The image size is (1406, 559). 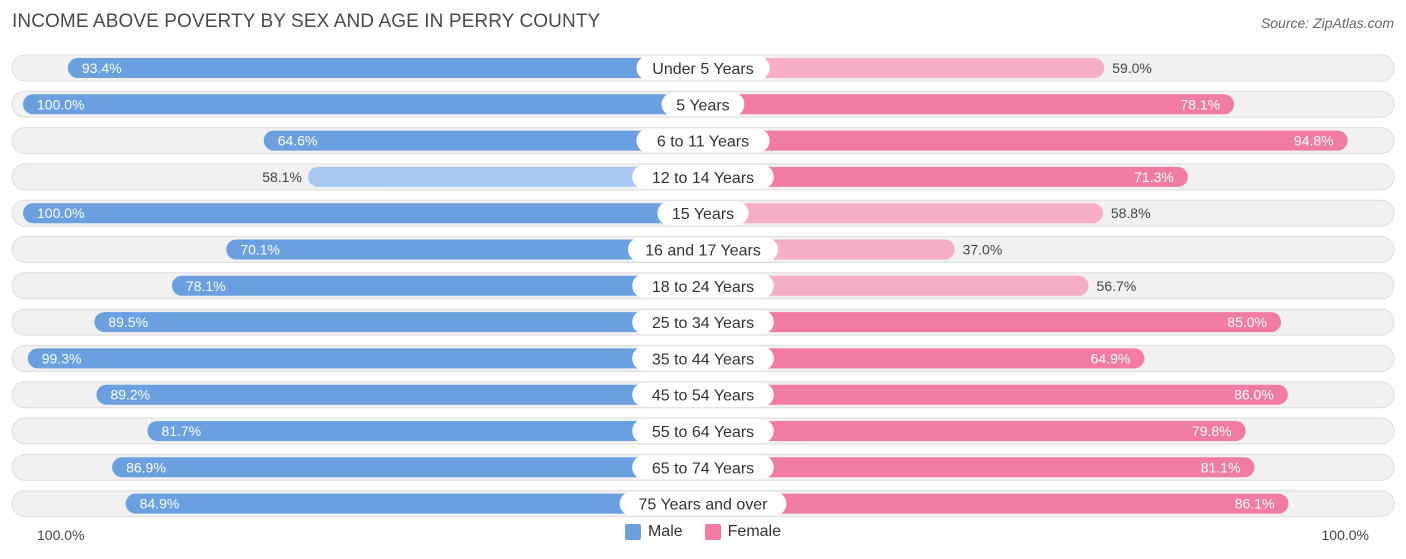 What do you see at coordinates (414, 503) in the screenshot?
I see `male-bar-75-years-and-over` at bounding box center [414, 503].